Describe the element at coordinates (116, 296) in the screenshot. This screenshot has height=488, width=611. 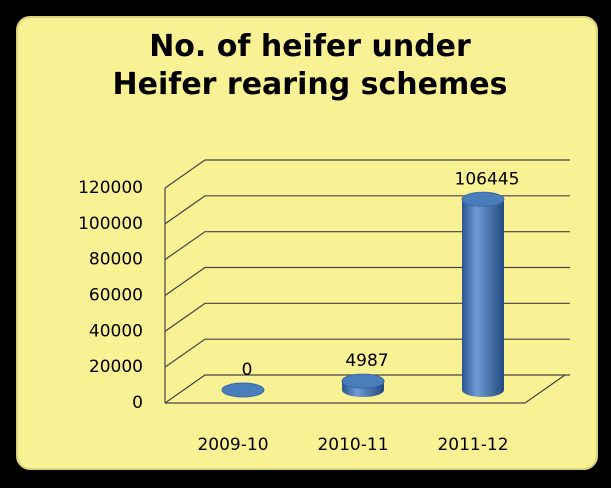
I see `y-tick-label: 60000` at that location.